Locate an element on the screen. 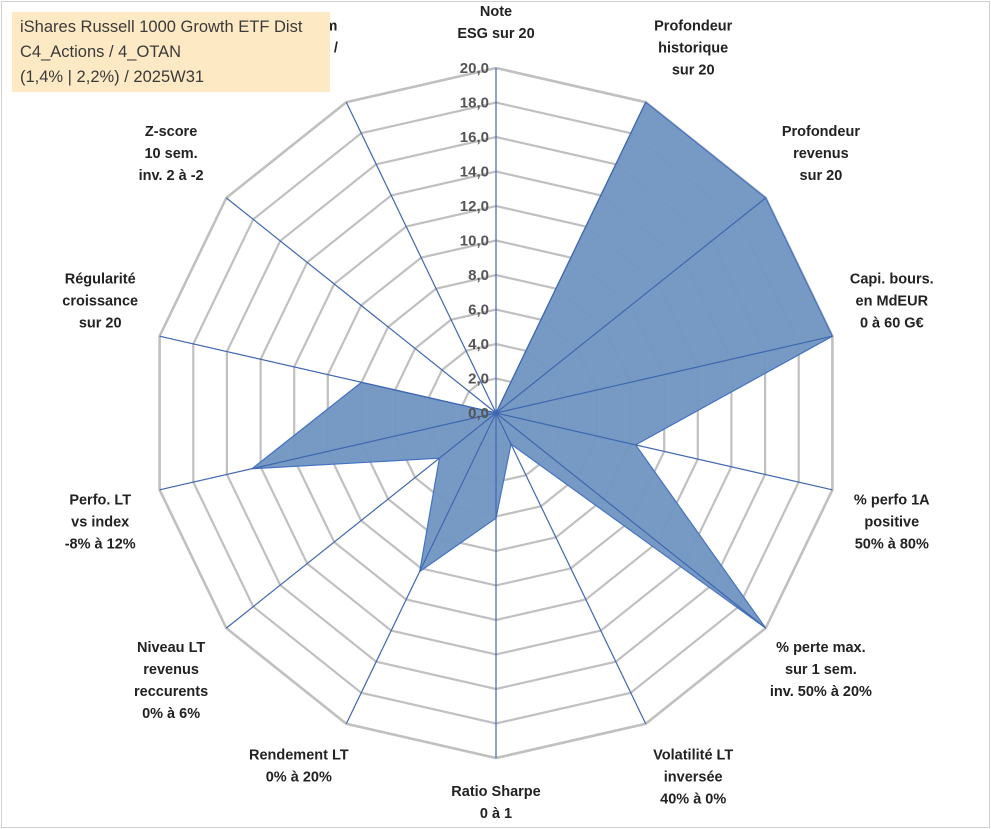 This screenshot has height=829, width=991. axis-label-line: % perfo 1A is located at coordinates (892, 501).